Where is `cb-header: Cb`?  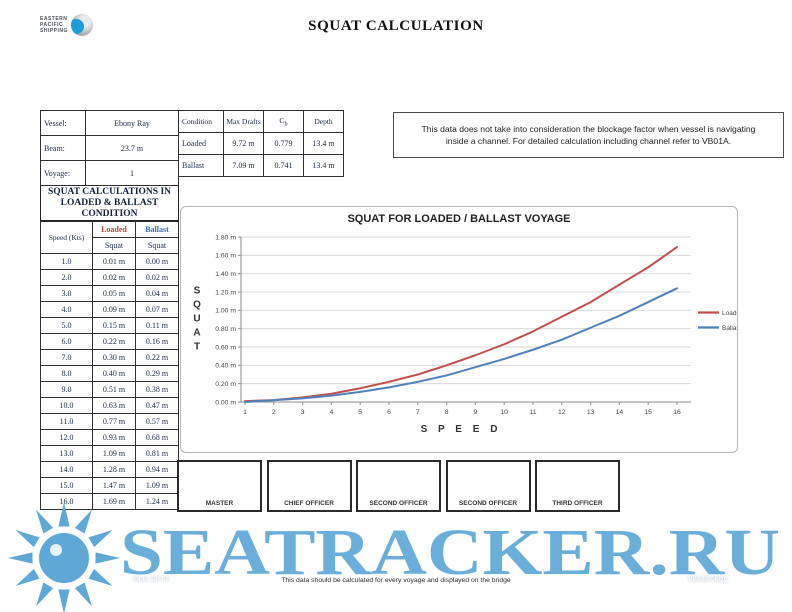
cb-header: Cb is located at coordinates (283, 121).